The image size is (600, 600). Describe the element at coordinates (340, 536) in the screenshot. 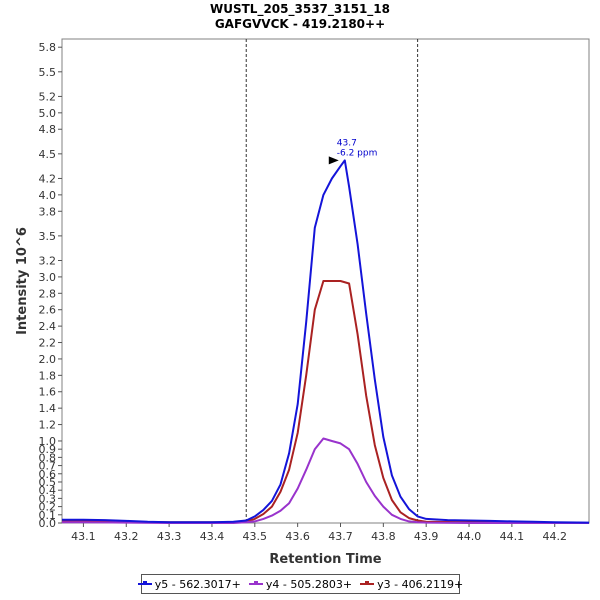

I see `x-tick-label: 43.7` at that location.